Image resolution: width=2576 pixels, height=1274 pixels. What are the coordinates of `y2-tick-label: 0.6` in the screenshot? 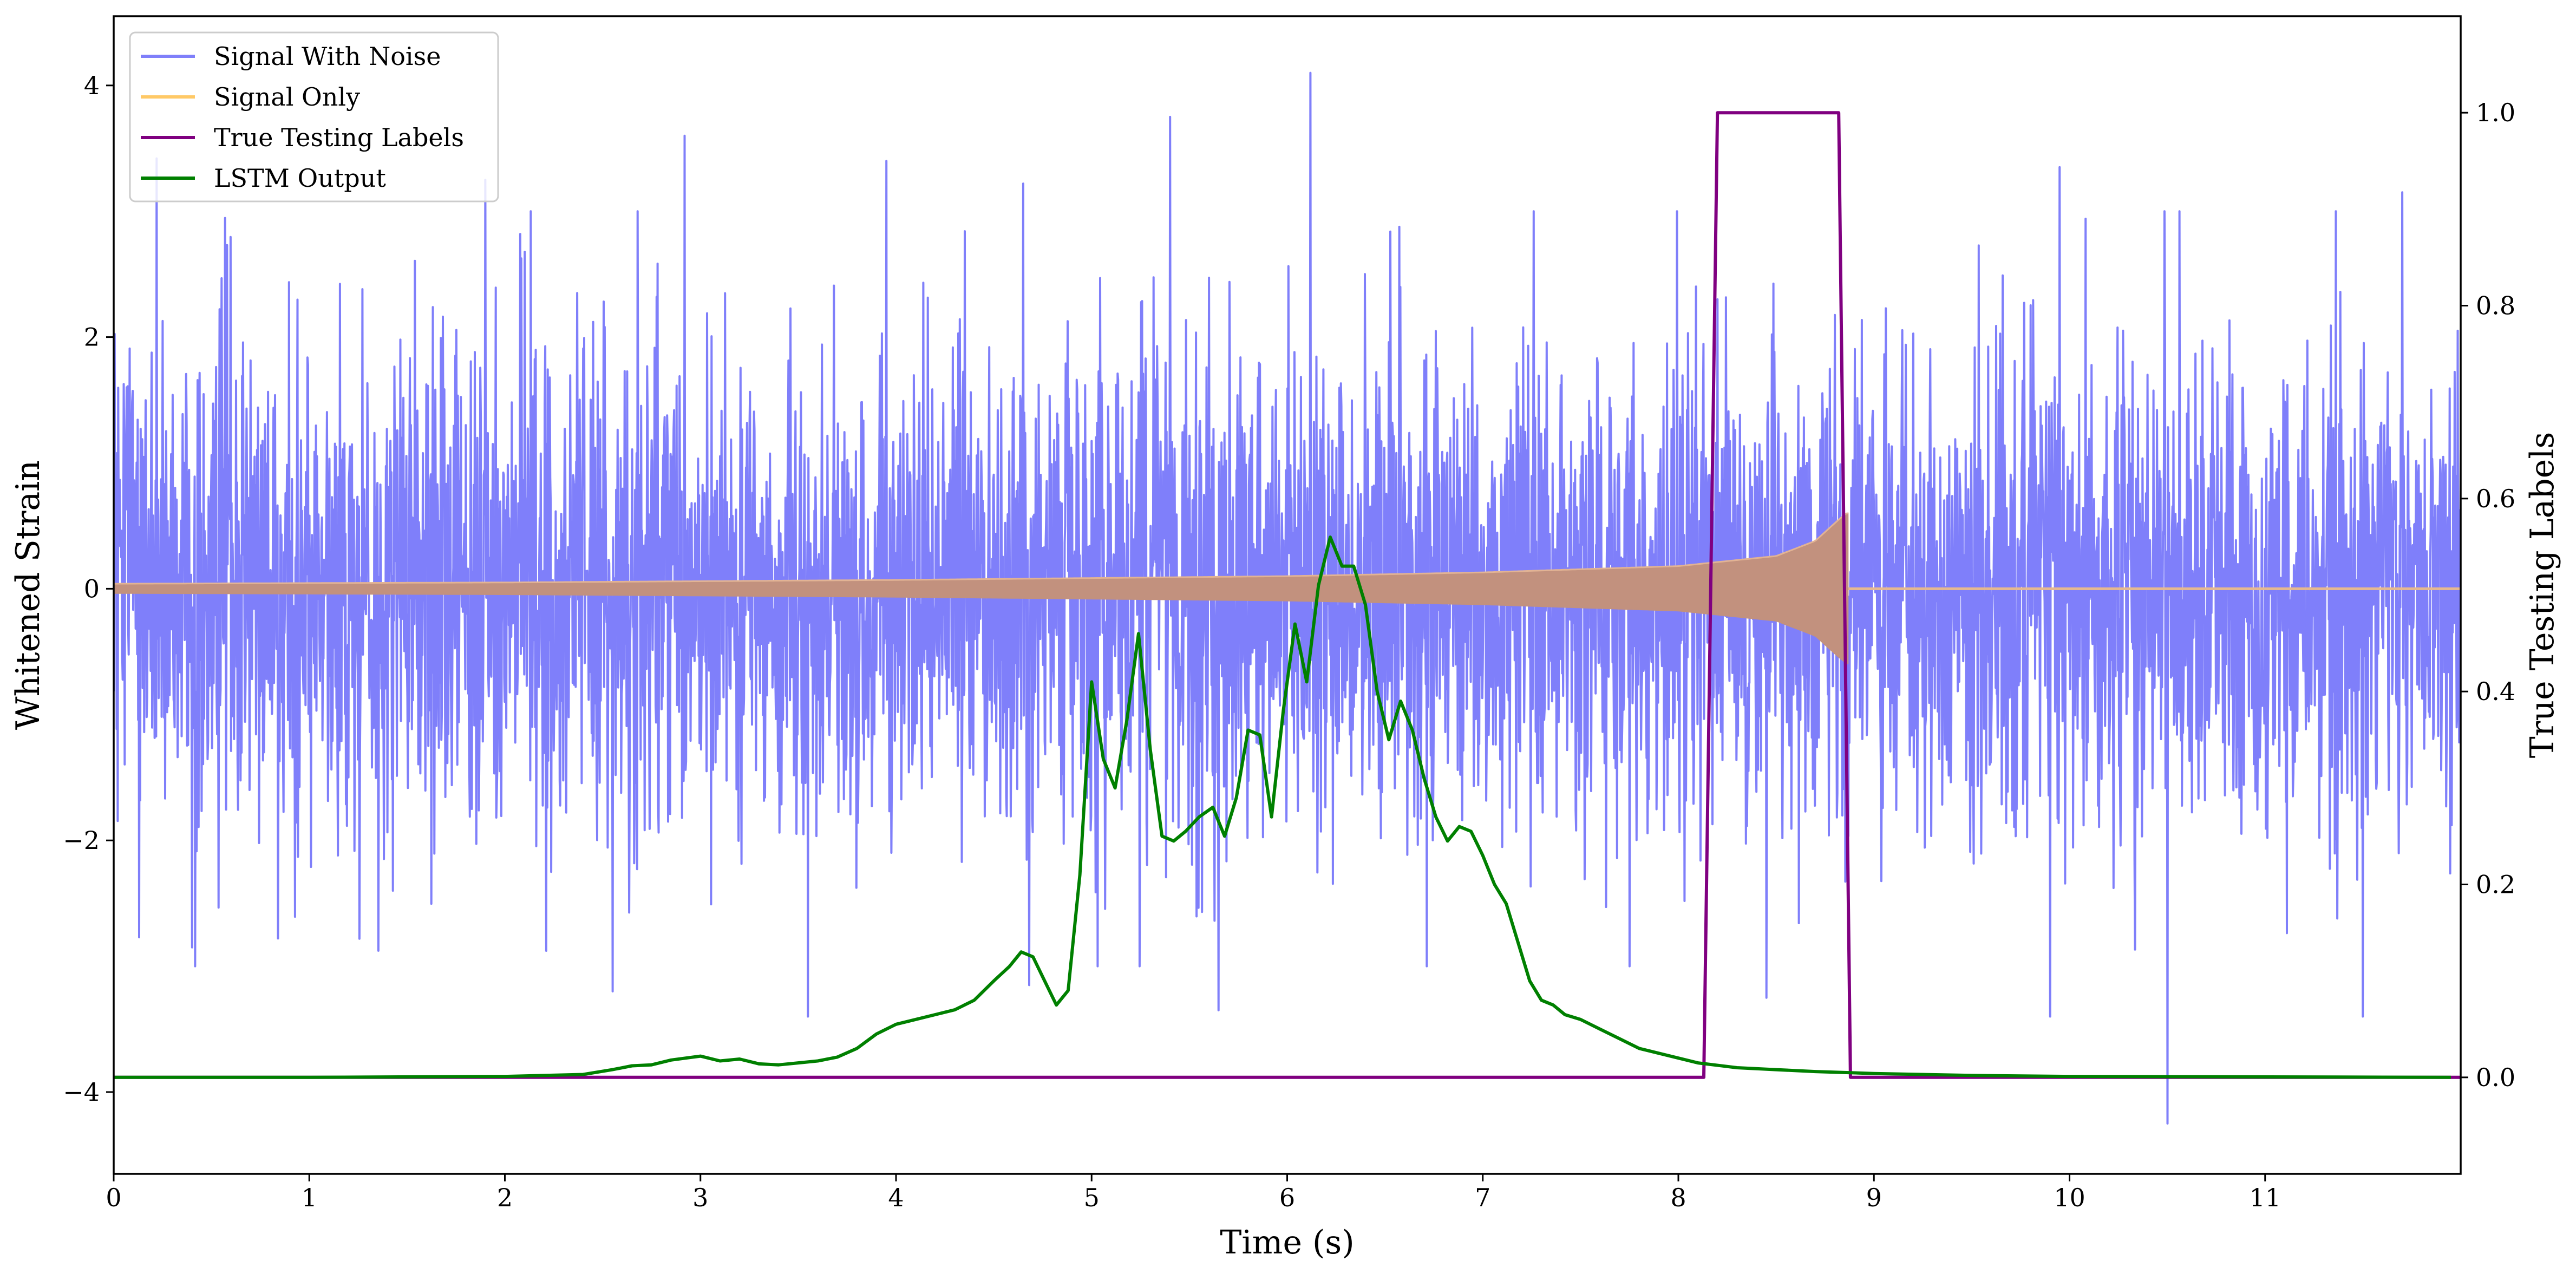 It's located at (2495, 498).